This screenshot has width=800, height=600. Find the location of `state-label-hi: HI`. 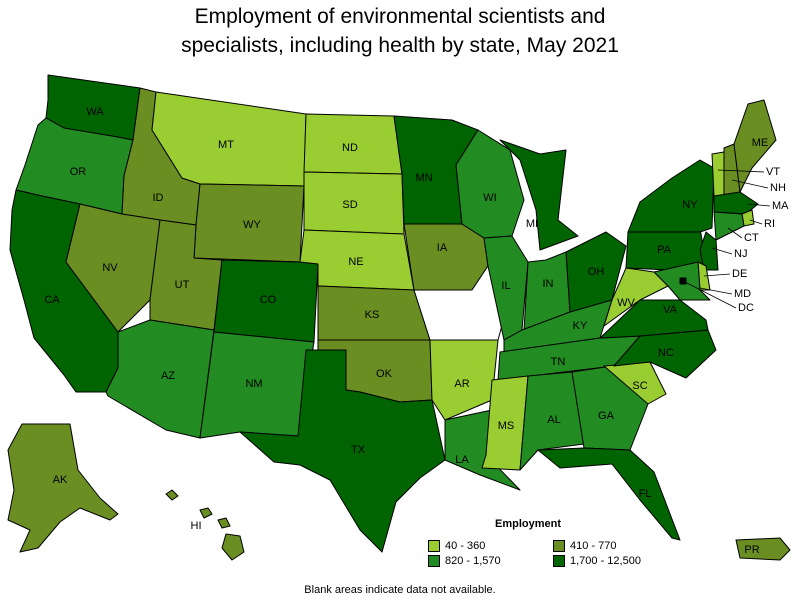

state-label-hi: HI is located at coordinates (196, 526).